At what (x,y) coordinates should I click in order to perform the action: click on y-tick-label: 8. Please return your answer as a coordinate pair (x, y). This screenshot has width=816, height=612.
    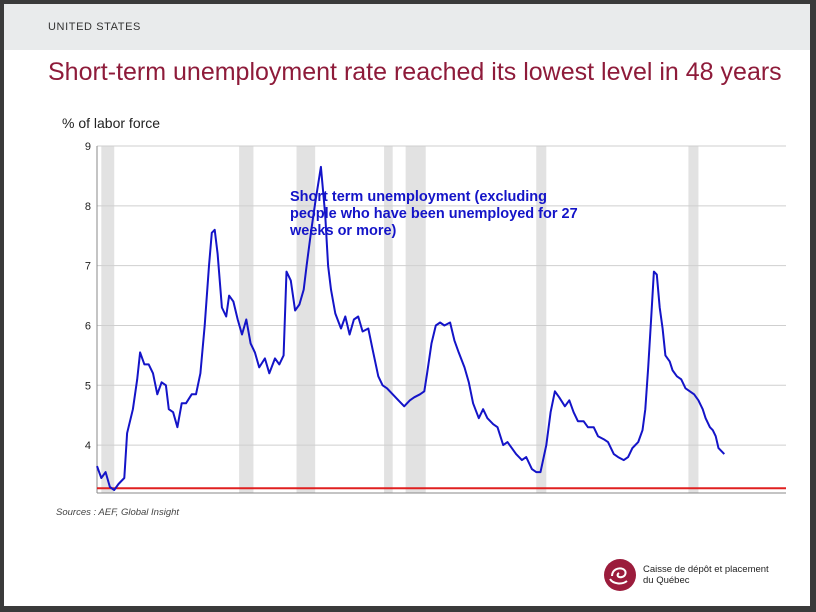
    Looking at the image, I should click on (88, 207).